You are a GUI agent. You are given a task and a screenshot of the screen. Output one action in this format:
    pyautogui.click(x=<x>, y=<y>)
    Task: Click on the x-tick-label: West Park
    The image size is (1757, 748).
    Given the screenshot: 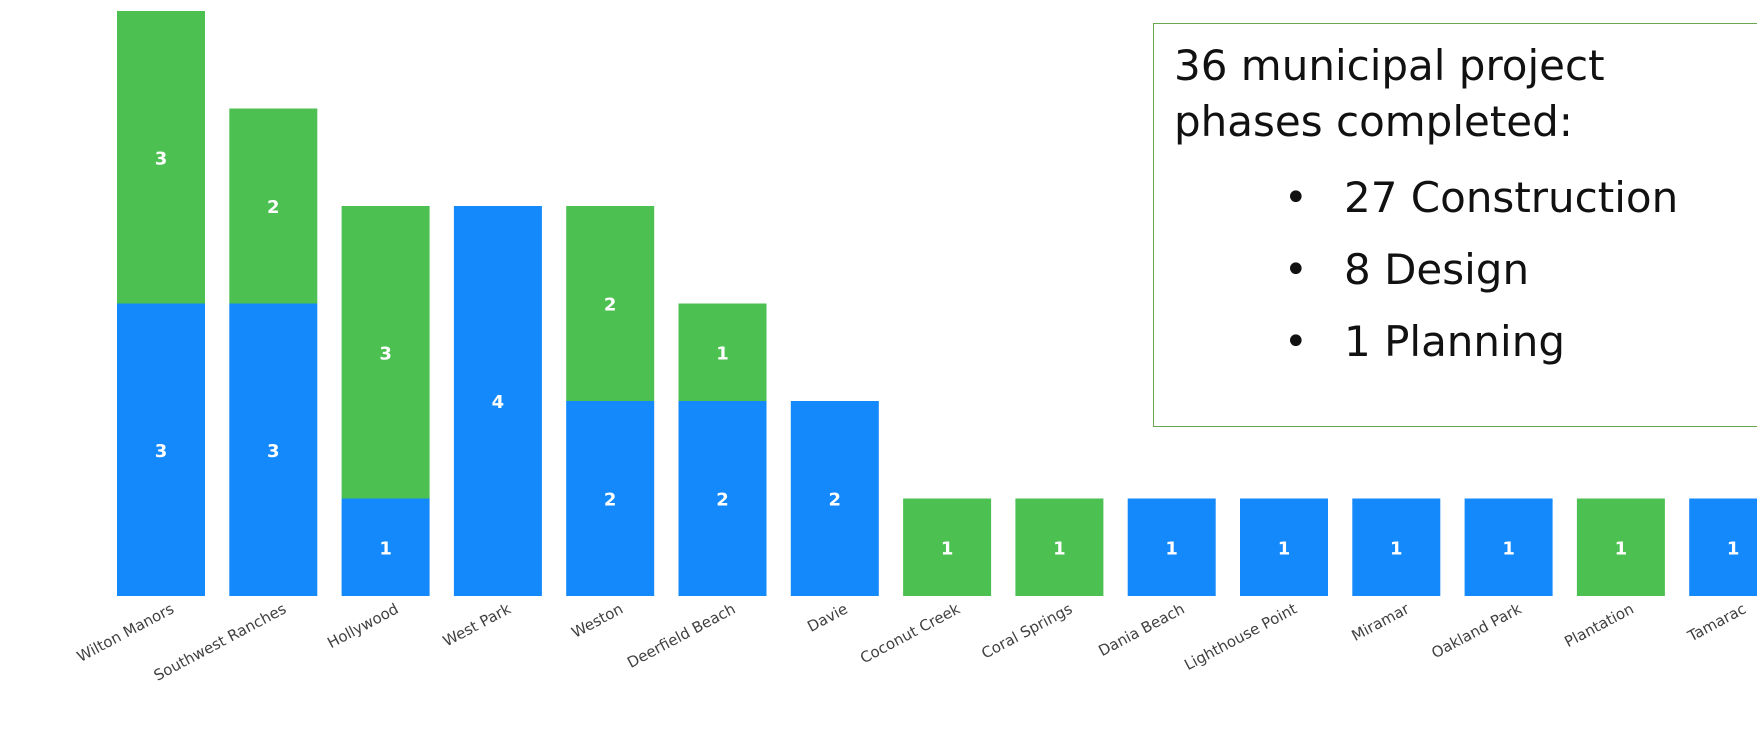 What is the action you would take?
    pyautogui.click(x=477, y=624)
    